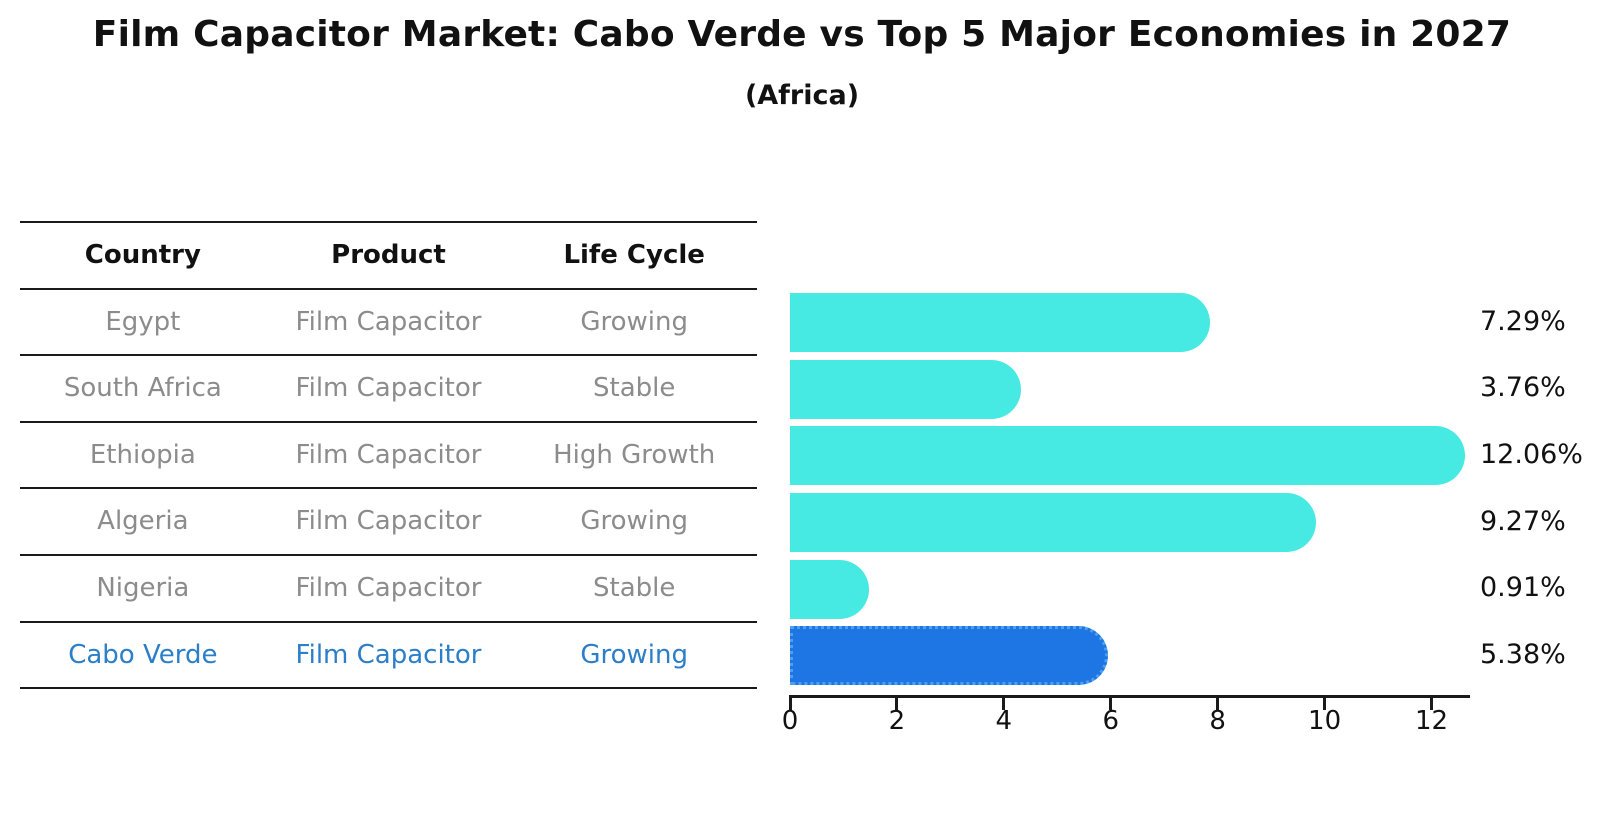  I want to click on bar-cabo-verde, so click(949, 656).